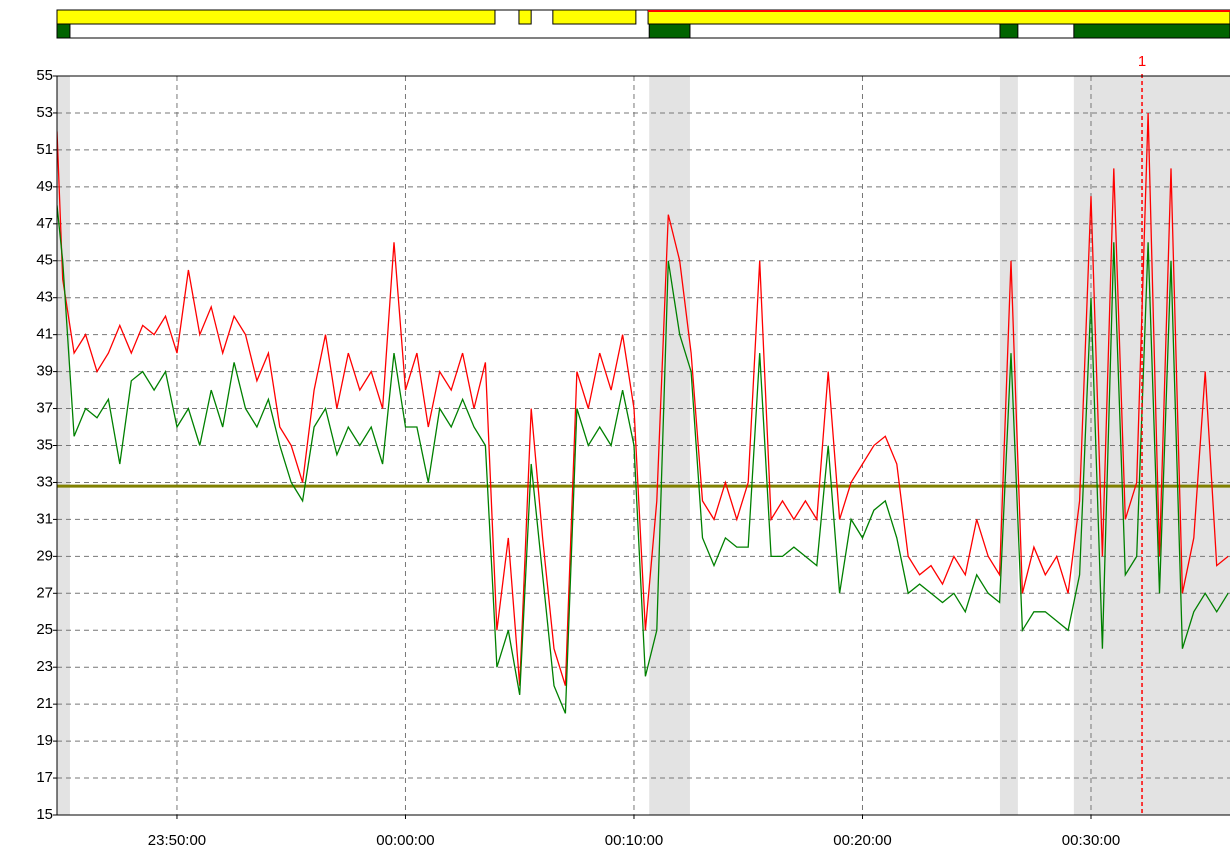  What do you see at coordinates (44, 112) in the screenshot?
I see `y-tick-label: 53` at bounding box center [44, 112].